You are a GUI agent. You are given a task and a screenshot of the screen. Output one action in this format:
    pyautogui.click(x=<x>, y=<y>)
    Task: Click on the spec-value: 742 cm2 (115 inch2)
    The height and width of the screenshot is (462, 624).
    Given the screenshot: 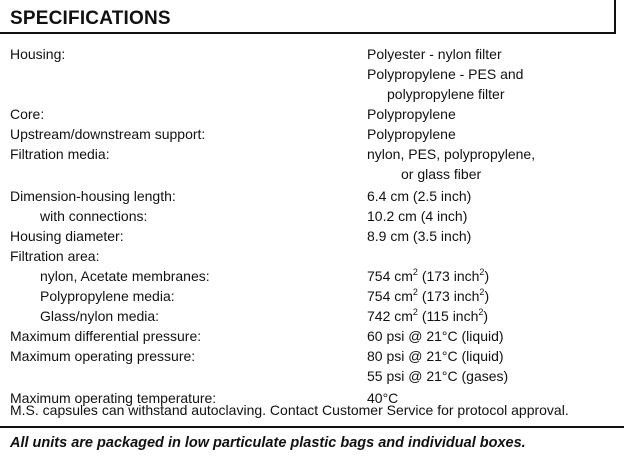 What is the action you would take?
    pyautogui.click(x=428, y=316)
    